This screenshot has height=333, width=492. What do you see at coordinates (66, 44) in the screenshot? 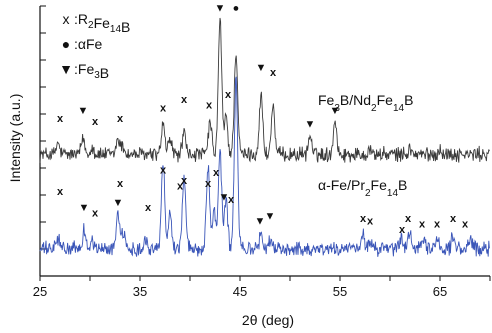
I see `legend-symbol: ●` at bounding box center [66, 44].